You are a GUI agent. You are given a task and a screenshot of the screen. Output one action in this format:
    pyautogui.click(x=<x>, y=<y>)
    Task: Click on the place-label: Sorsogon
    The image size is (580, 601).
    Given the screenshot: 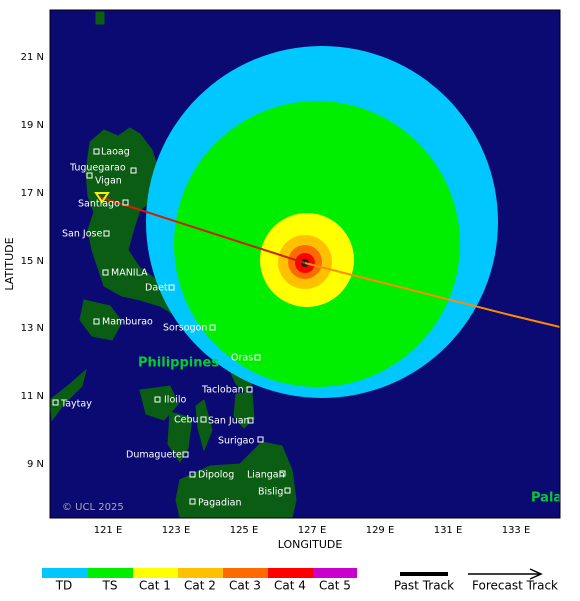 What is the action you would take?
    pyautogui.click(x=185, y=328)
    